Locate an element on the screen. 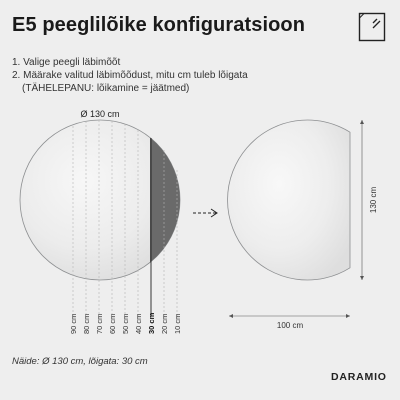 The image size is (400, 400). cut-label: 70 cm is located at coordinates (99, 324).